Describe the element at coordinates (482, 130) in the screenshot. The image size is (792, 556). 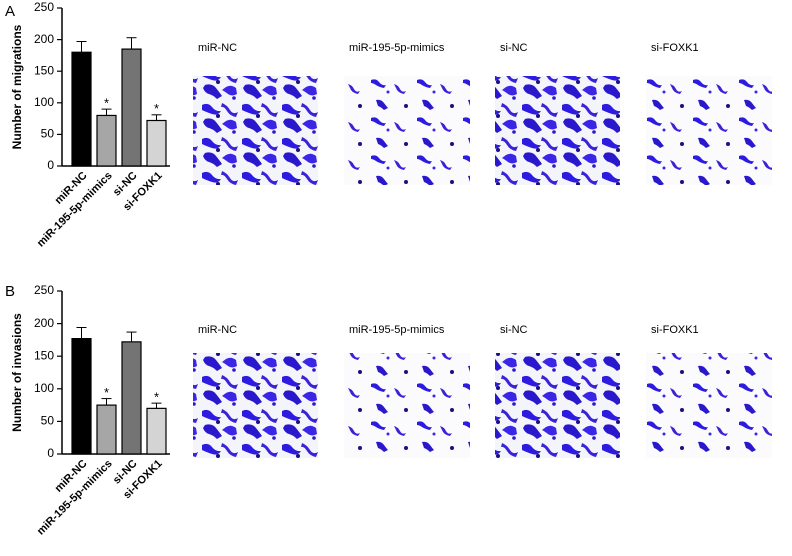
I see `images-a` at that location.